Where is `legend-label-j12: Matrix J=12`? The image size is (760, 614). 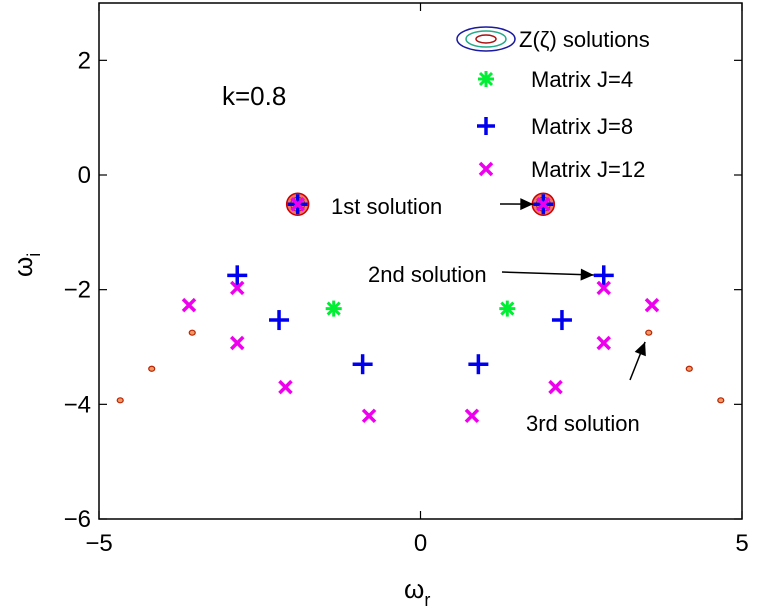 legend-label-j12: Matrix J=12 is located at coordinates (588, 169).